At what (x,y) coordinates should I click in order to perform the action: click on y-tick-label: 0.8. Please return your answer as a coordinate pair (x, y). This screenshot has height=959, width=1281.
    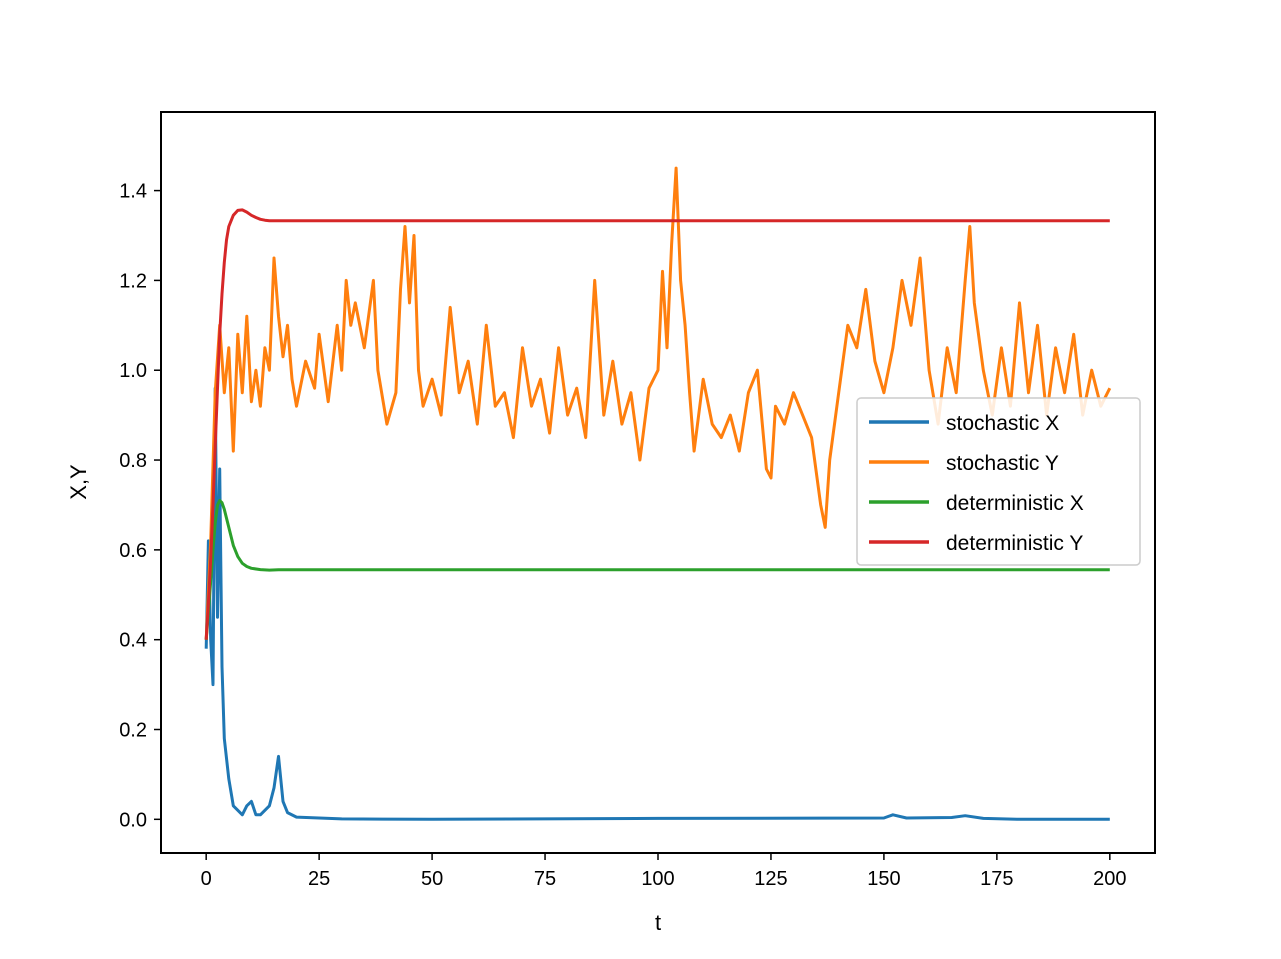
    Looking at the image, I should click on (133, 461).